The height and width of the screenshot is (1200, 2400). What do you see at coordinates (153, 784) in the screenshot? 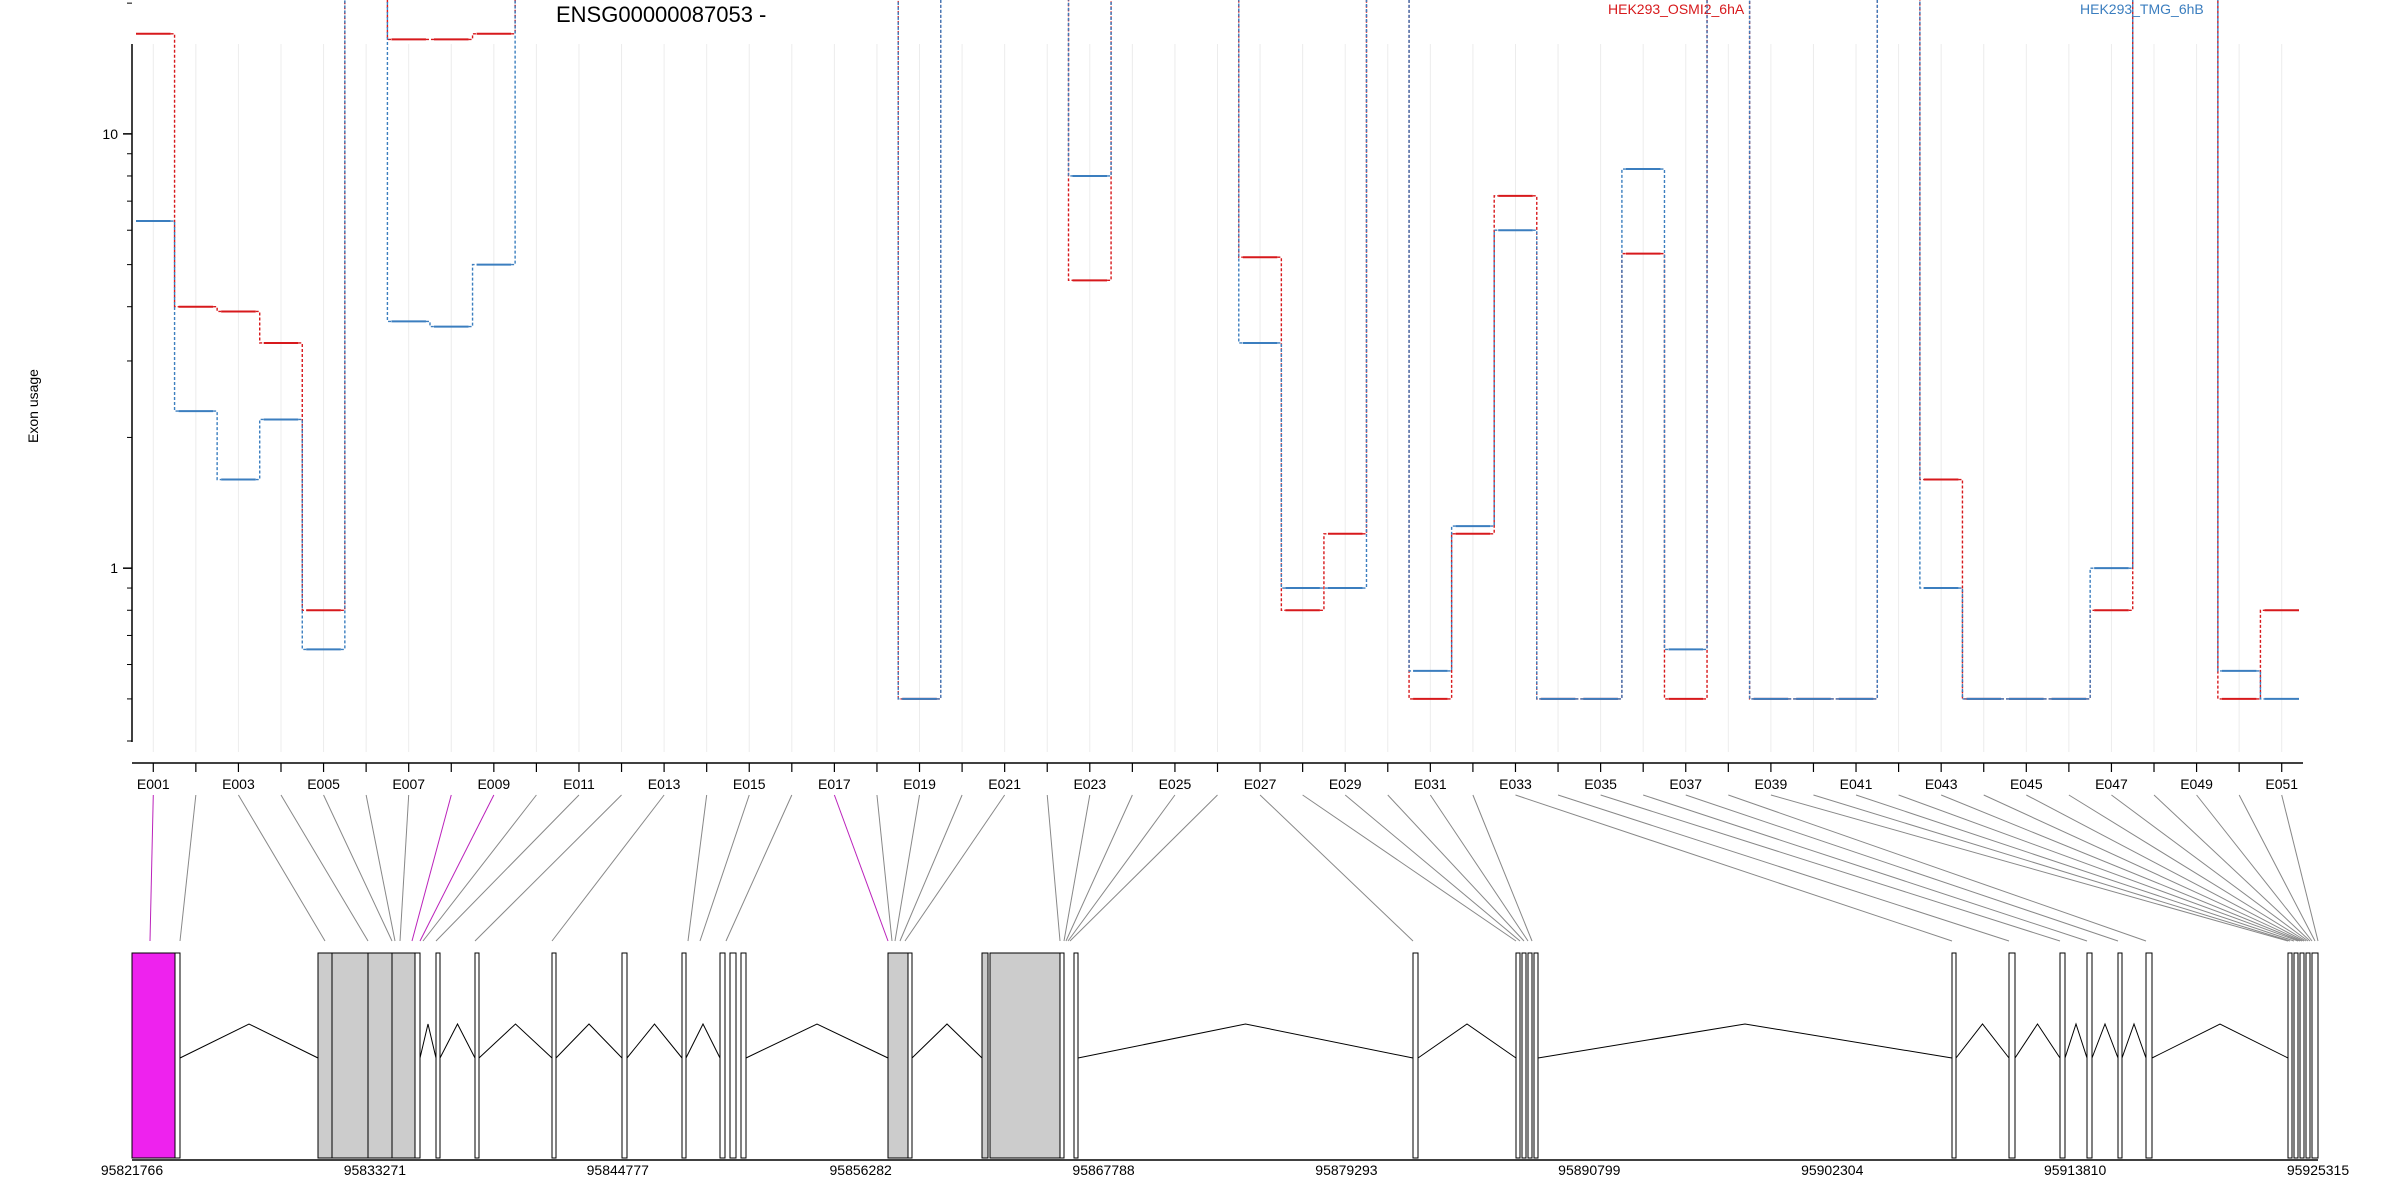
I see `x-tick-label: E001` at bounding box center [153, 784].